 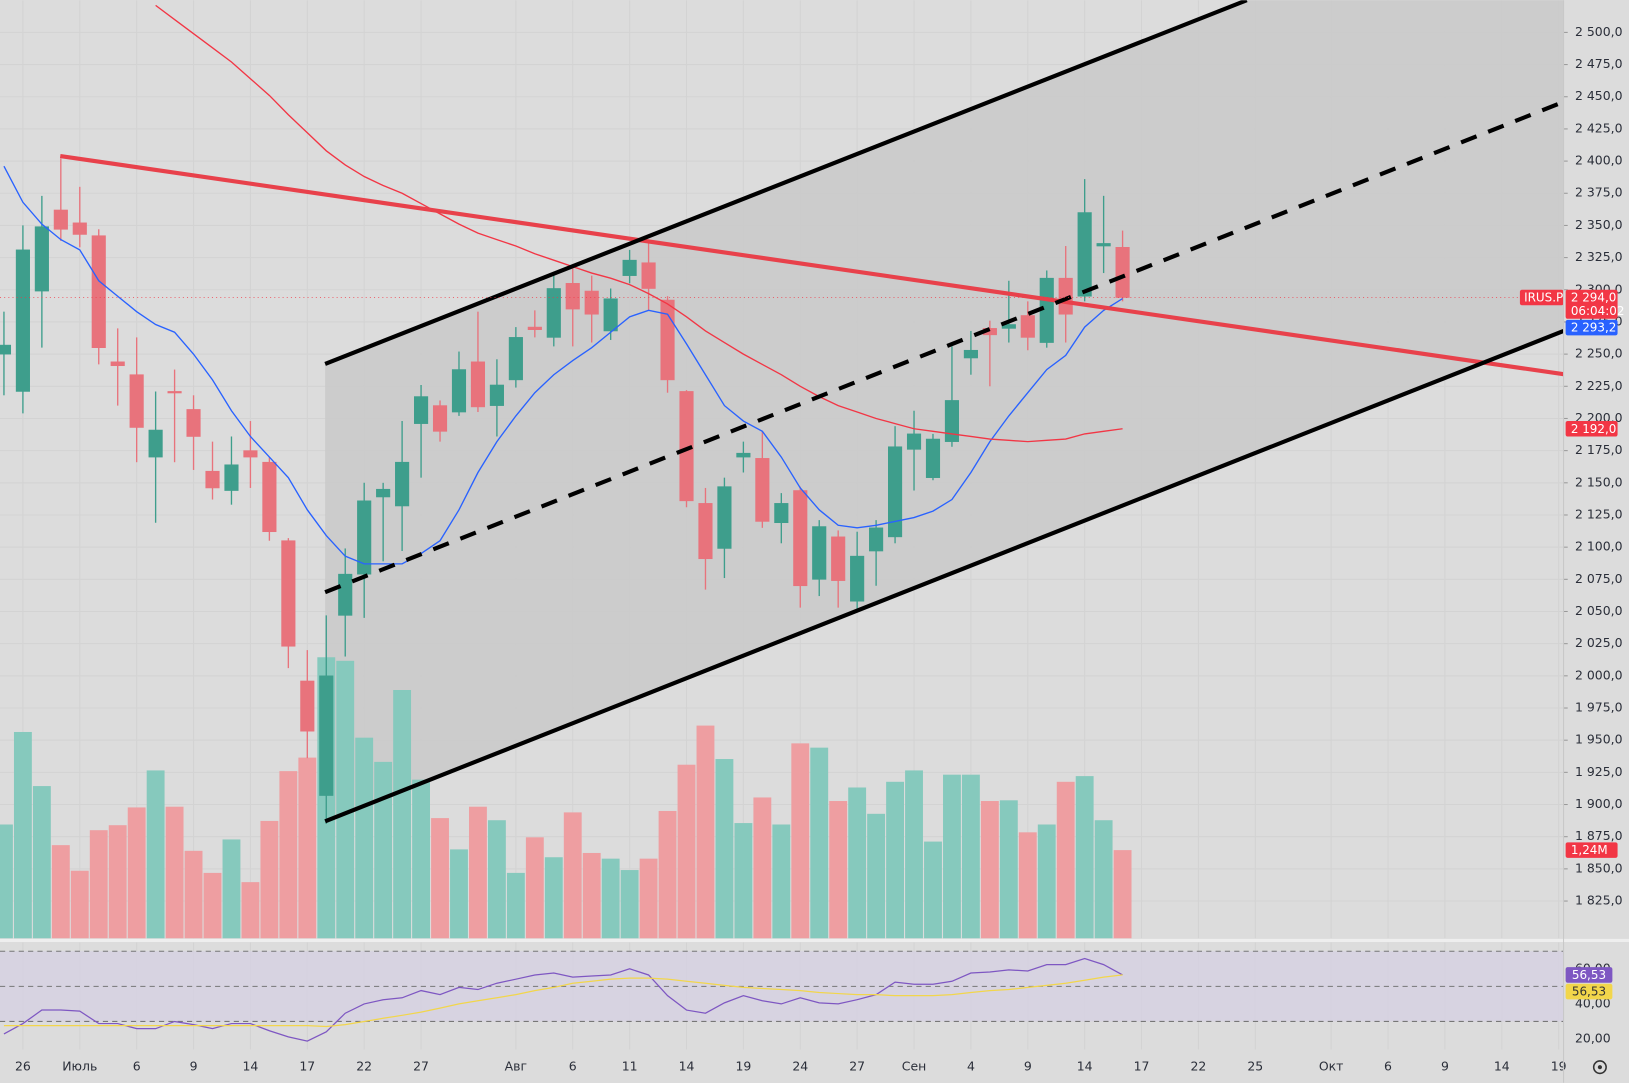 I want to click on ma-tag-text: 2 293,2, so click(x=1594, y=328).